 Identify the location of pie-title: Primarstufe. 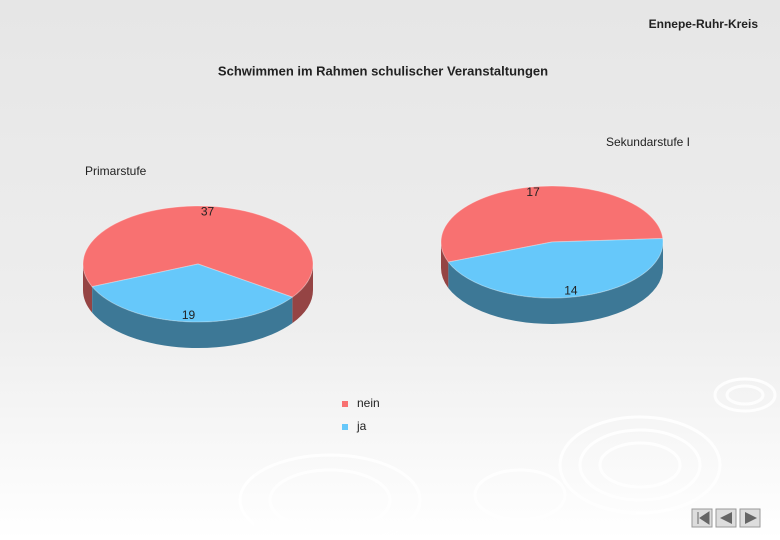
(116, 171).